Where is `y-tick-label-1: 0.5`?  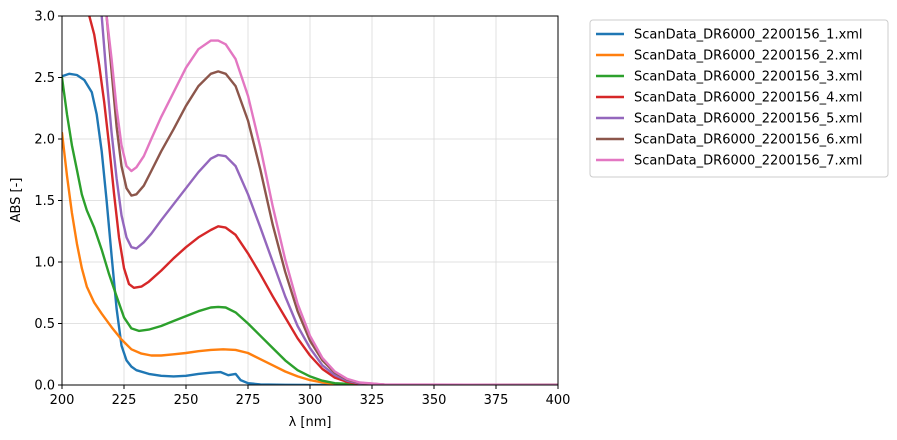 y-tick-label-1: 0.5 is located at coordinates (44, 324).